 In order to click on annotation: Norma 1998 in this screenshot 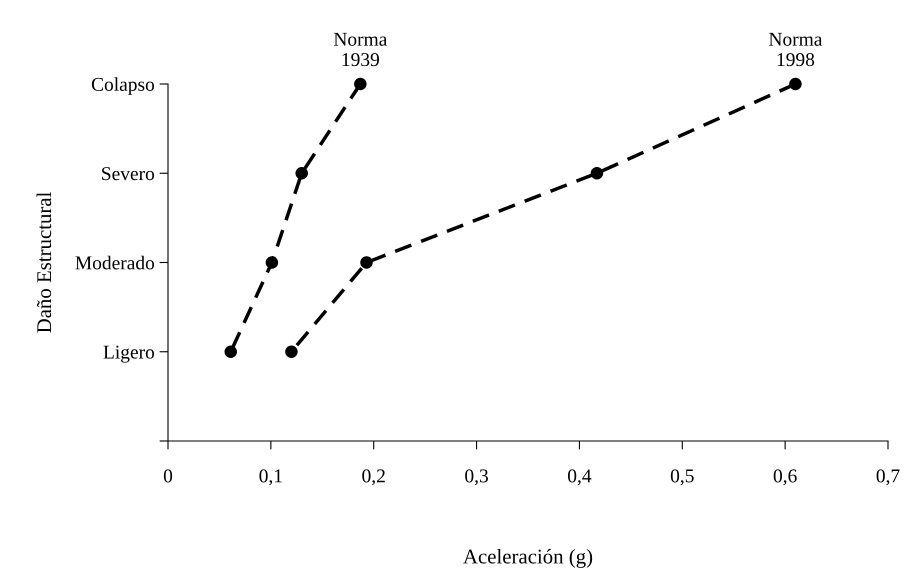, I will do `click(795, 49)`.